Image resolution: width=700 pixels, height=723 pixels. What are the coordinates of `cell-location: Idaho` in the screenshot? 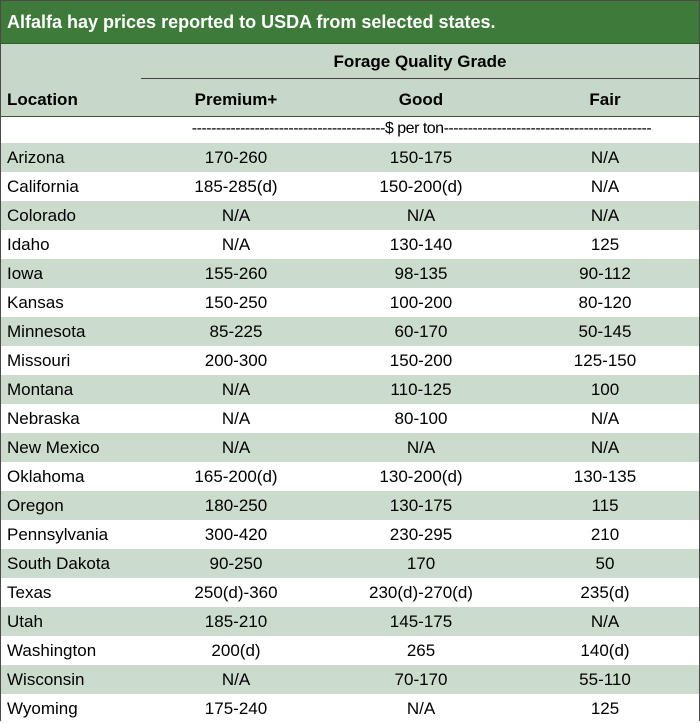 It's located at (71, 244).